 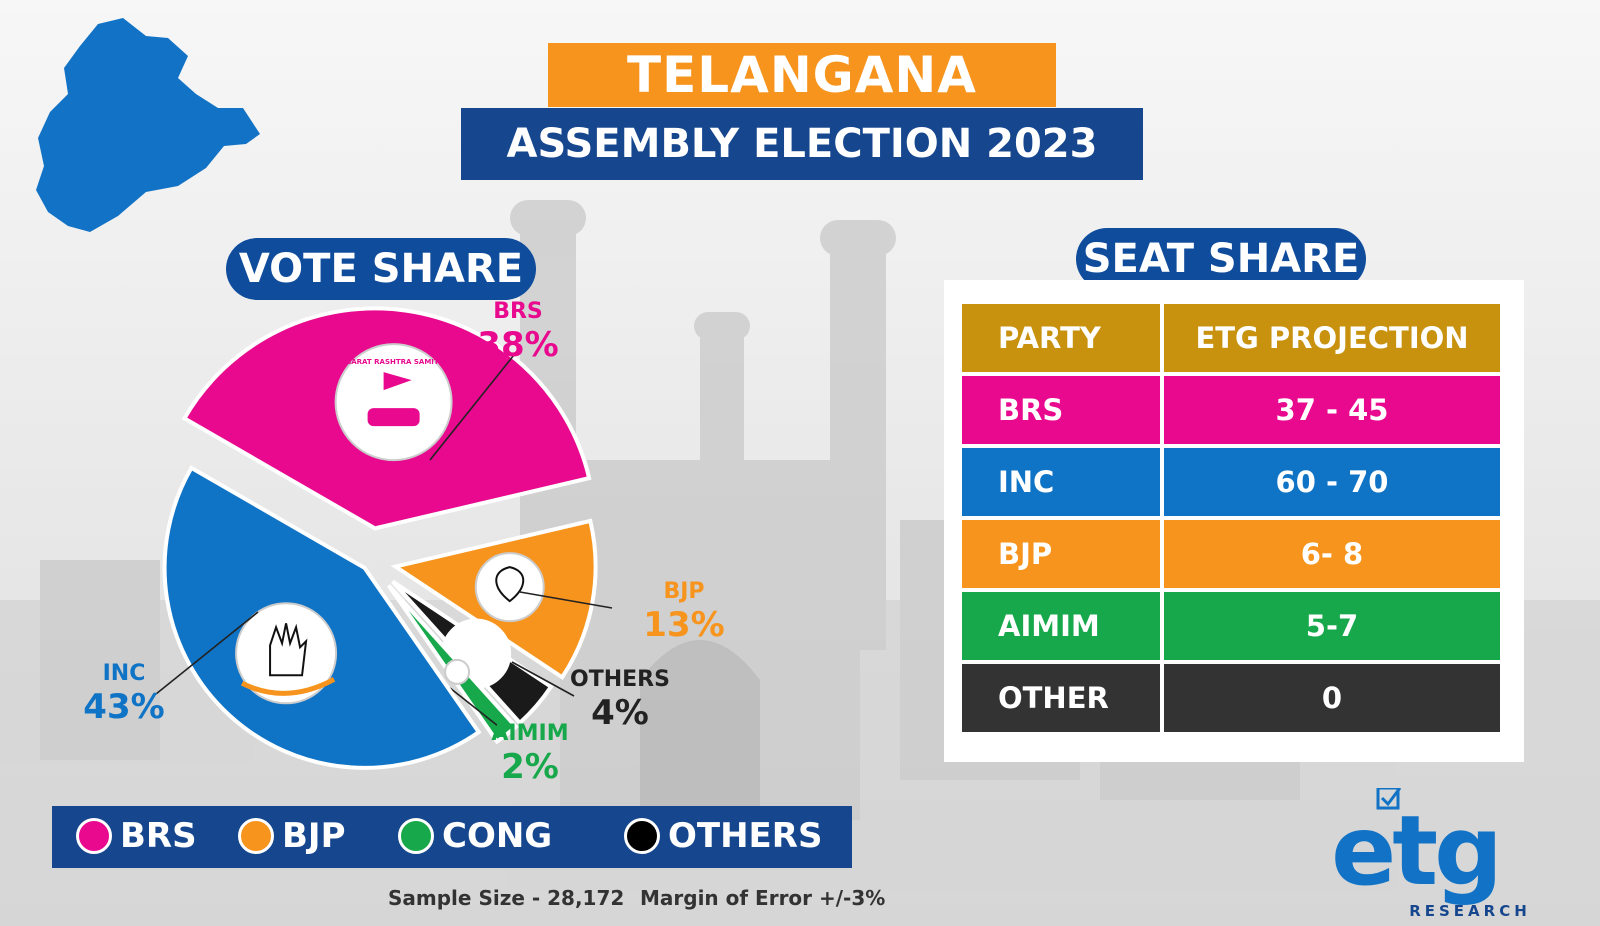 What do you see at coordinates (1332, 482) in the screenshot?
I see `row-projection: 60 - 70` at bounding box center [1332, 482].